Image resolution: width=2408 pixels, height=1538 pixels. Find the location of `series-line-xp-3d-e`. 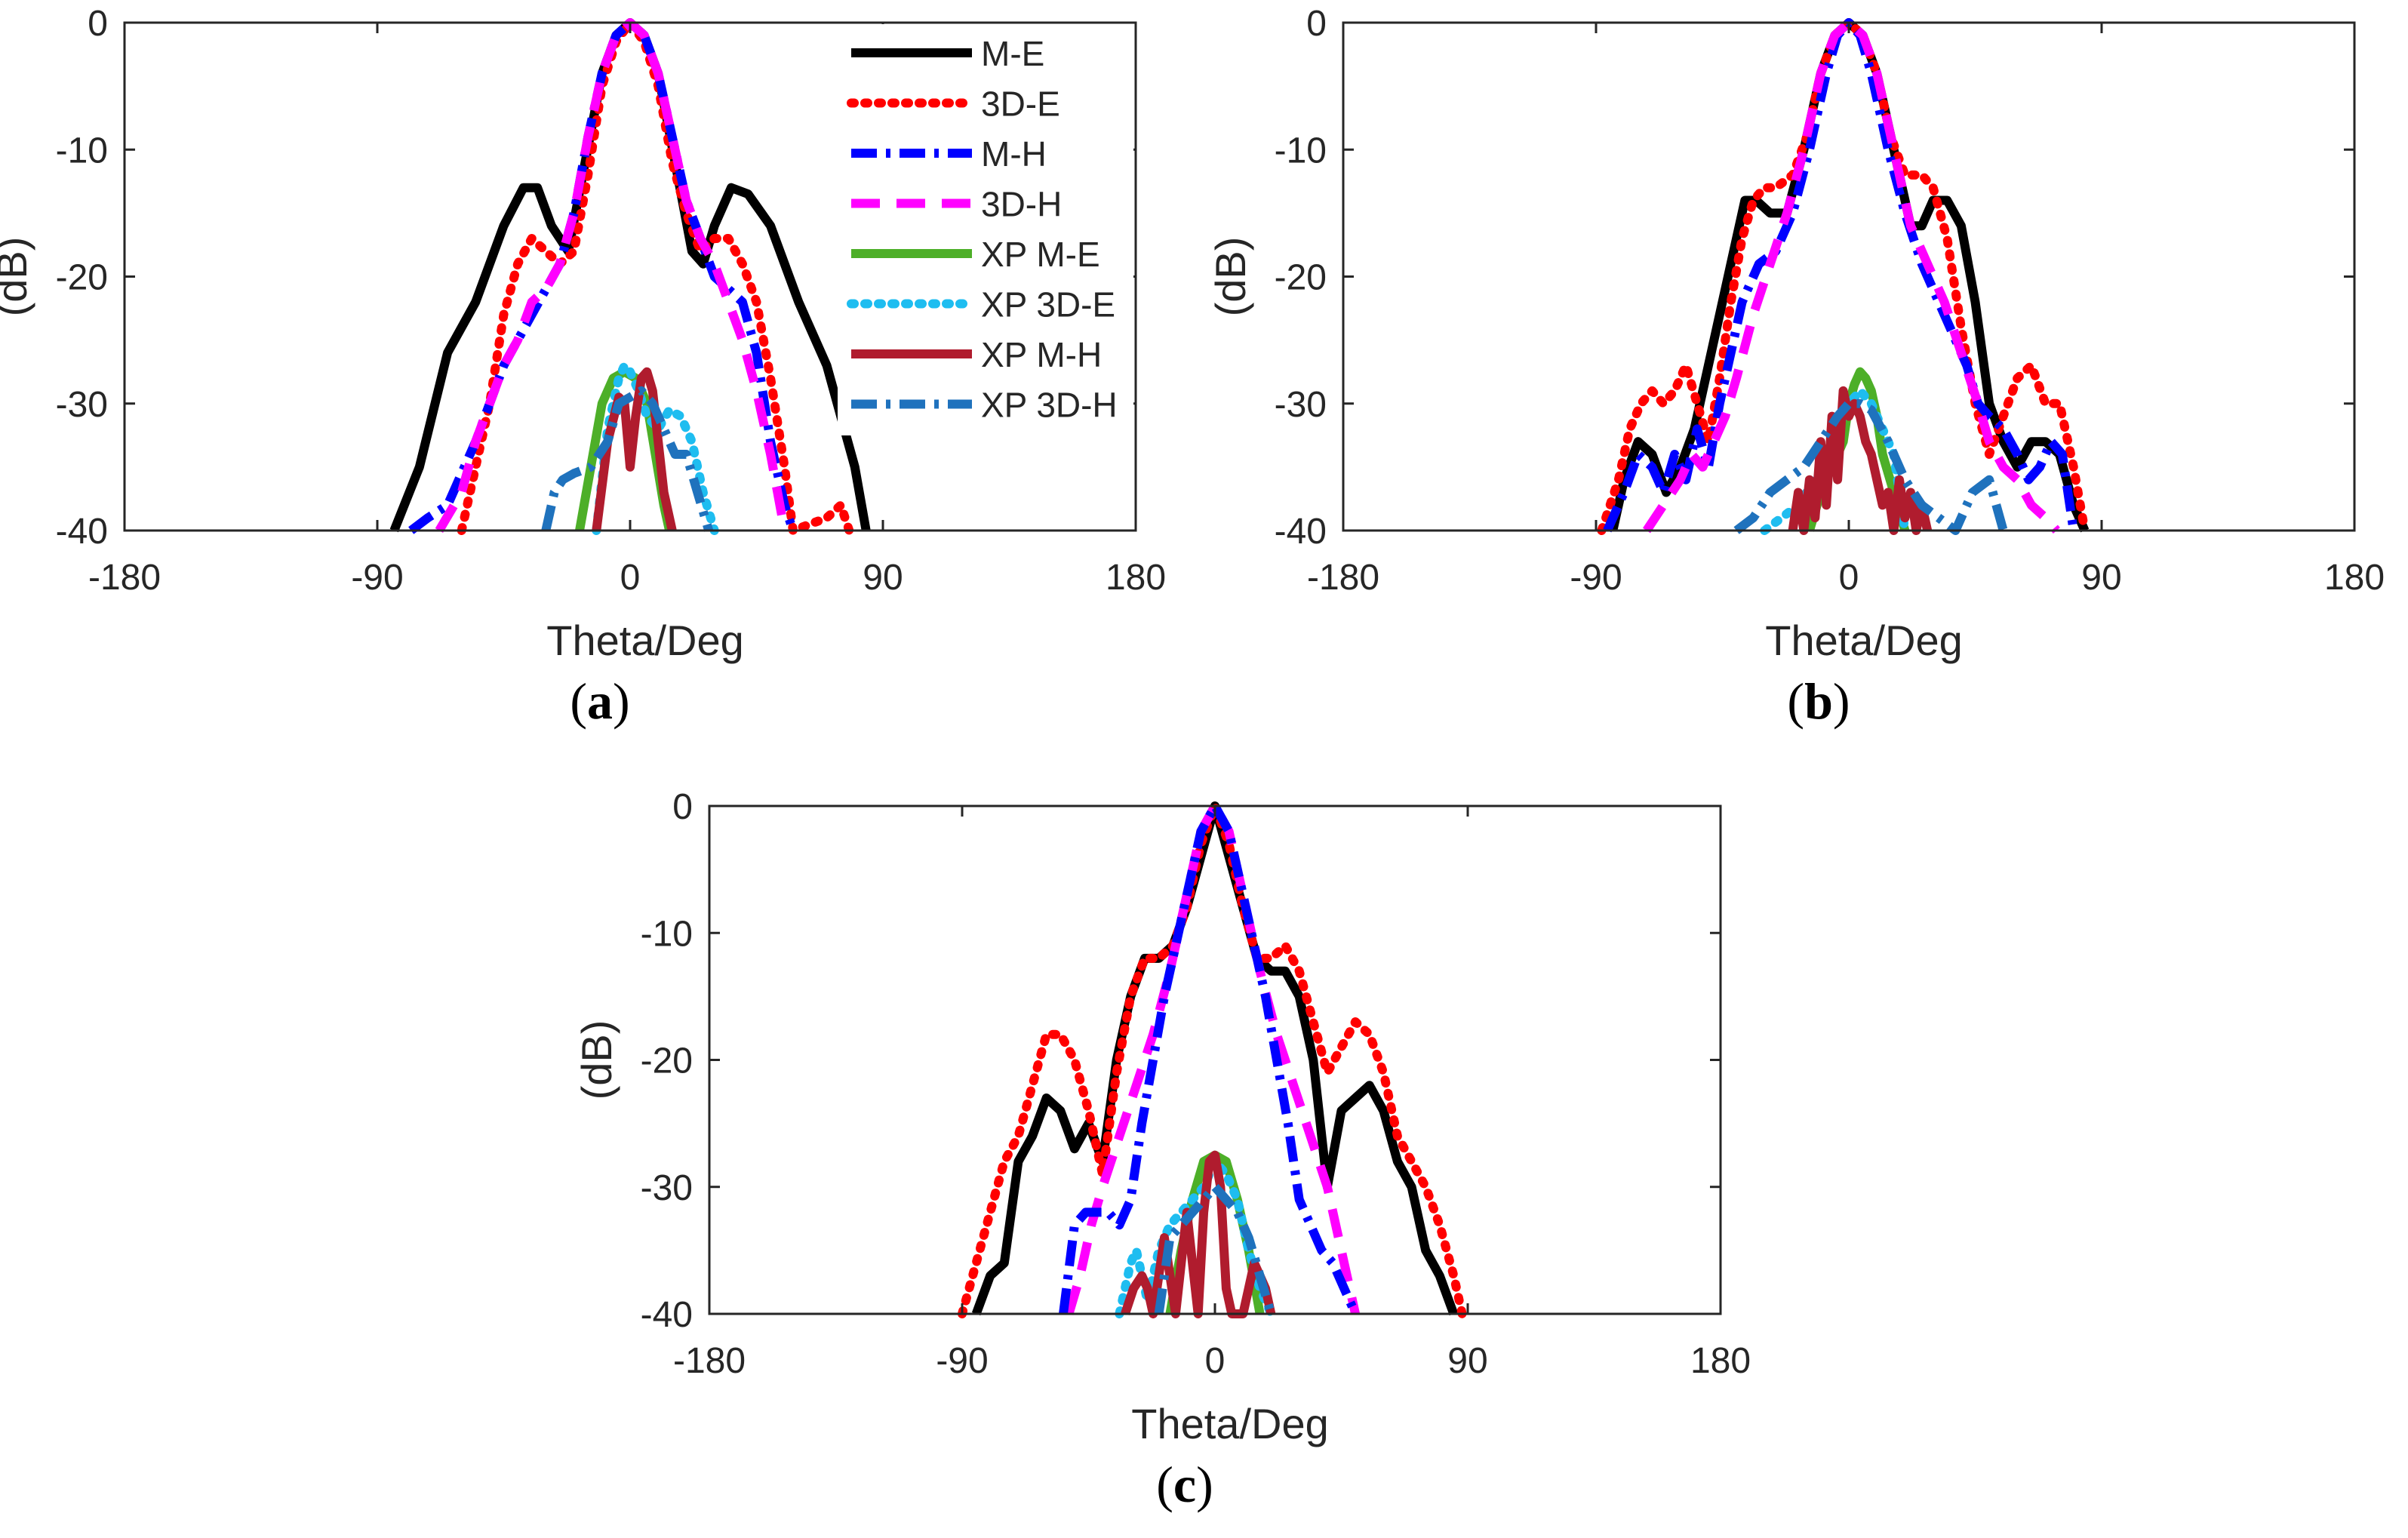

series-line-xp-3d-e is located at coordinates (655, 448).